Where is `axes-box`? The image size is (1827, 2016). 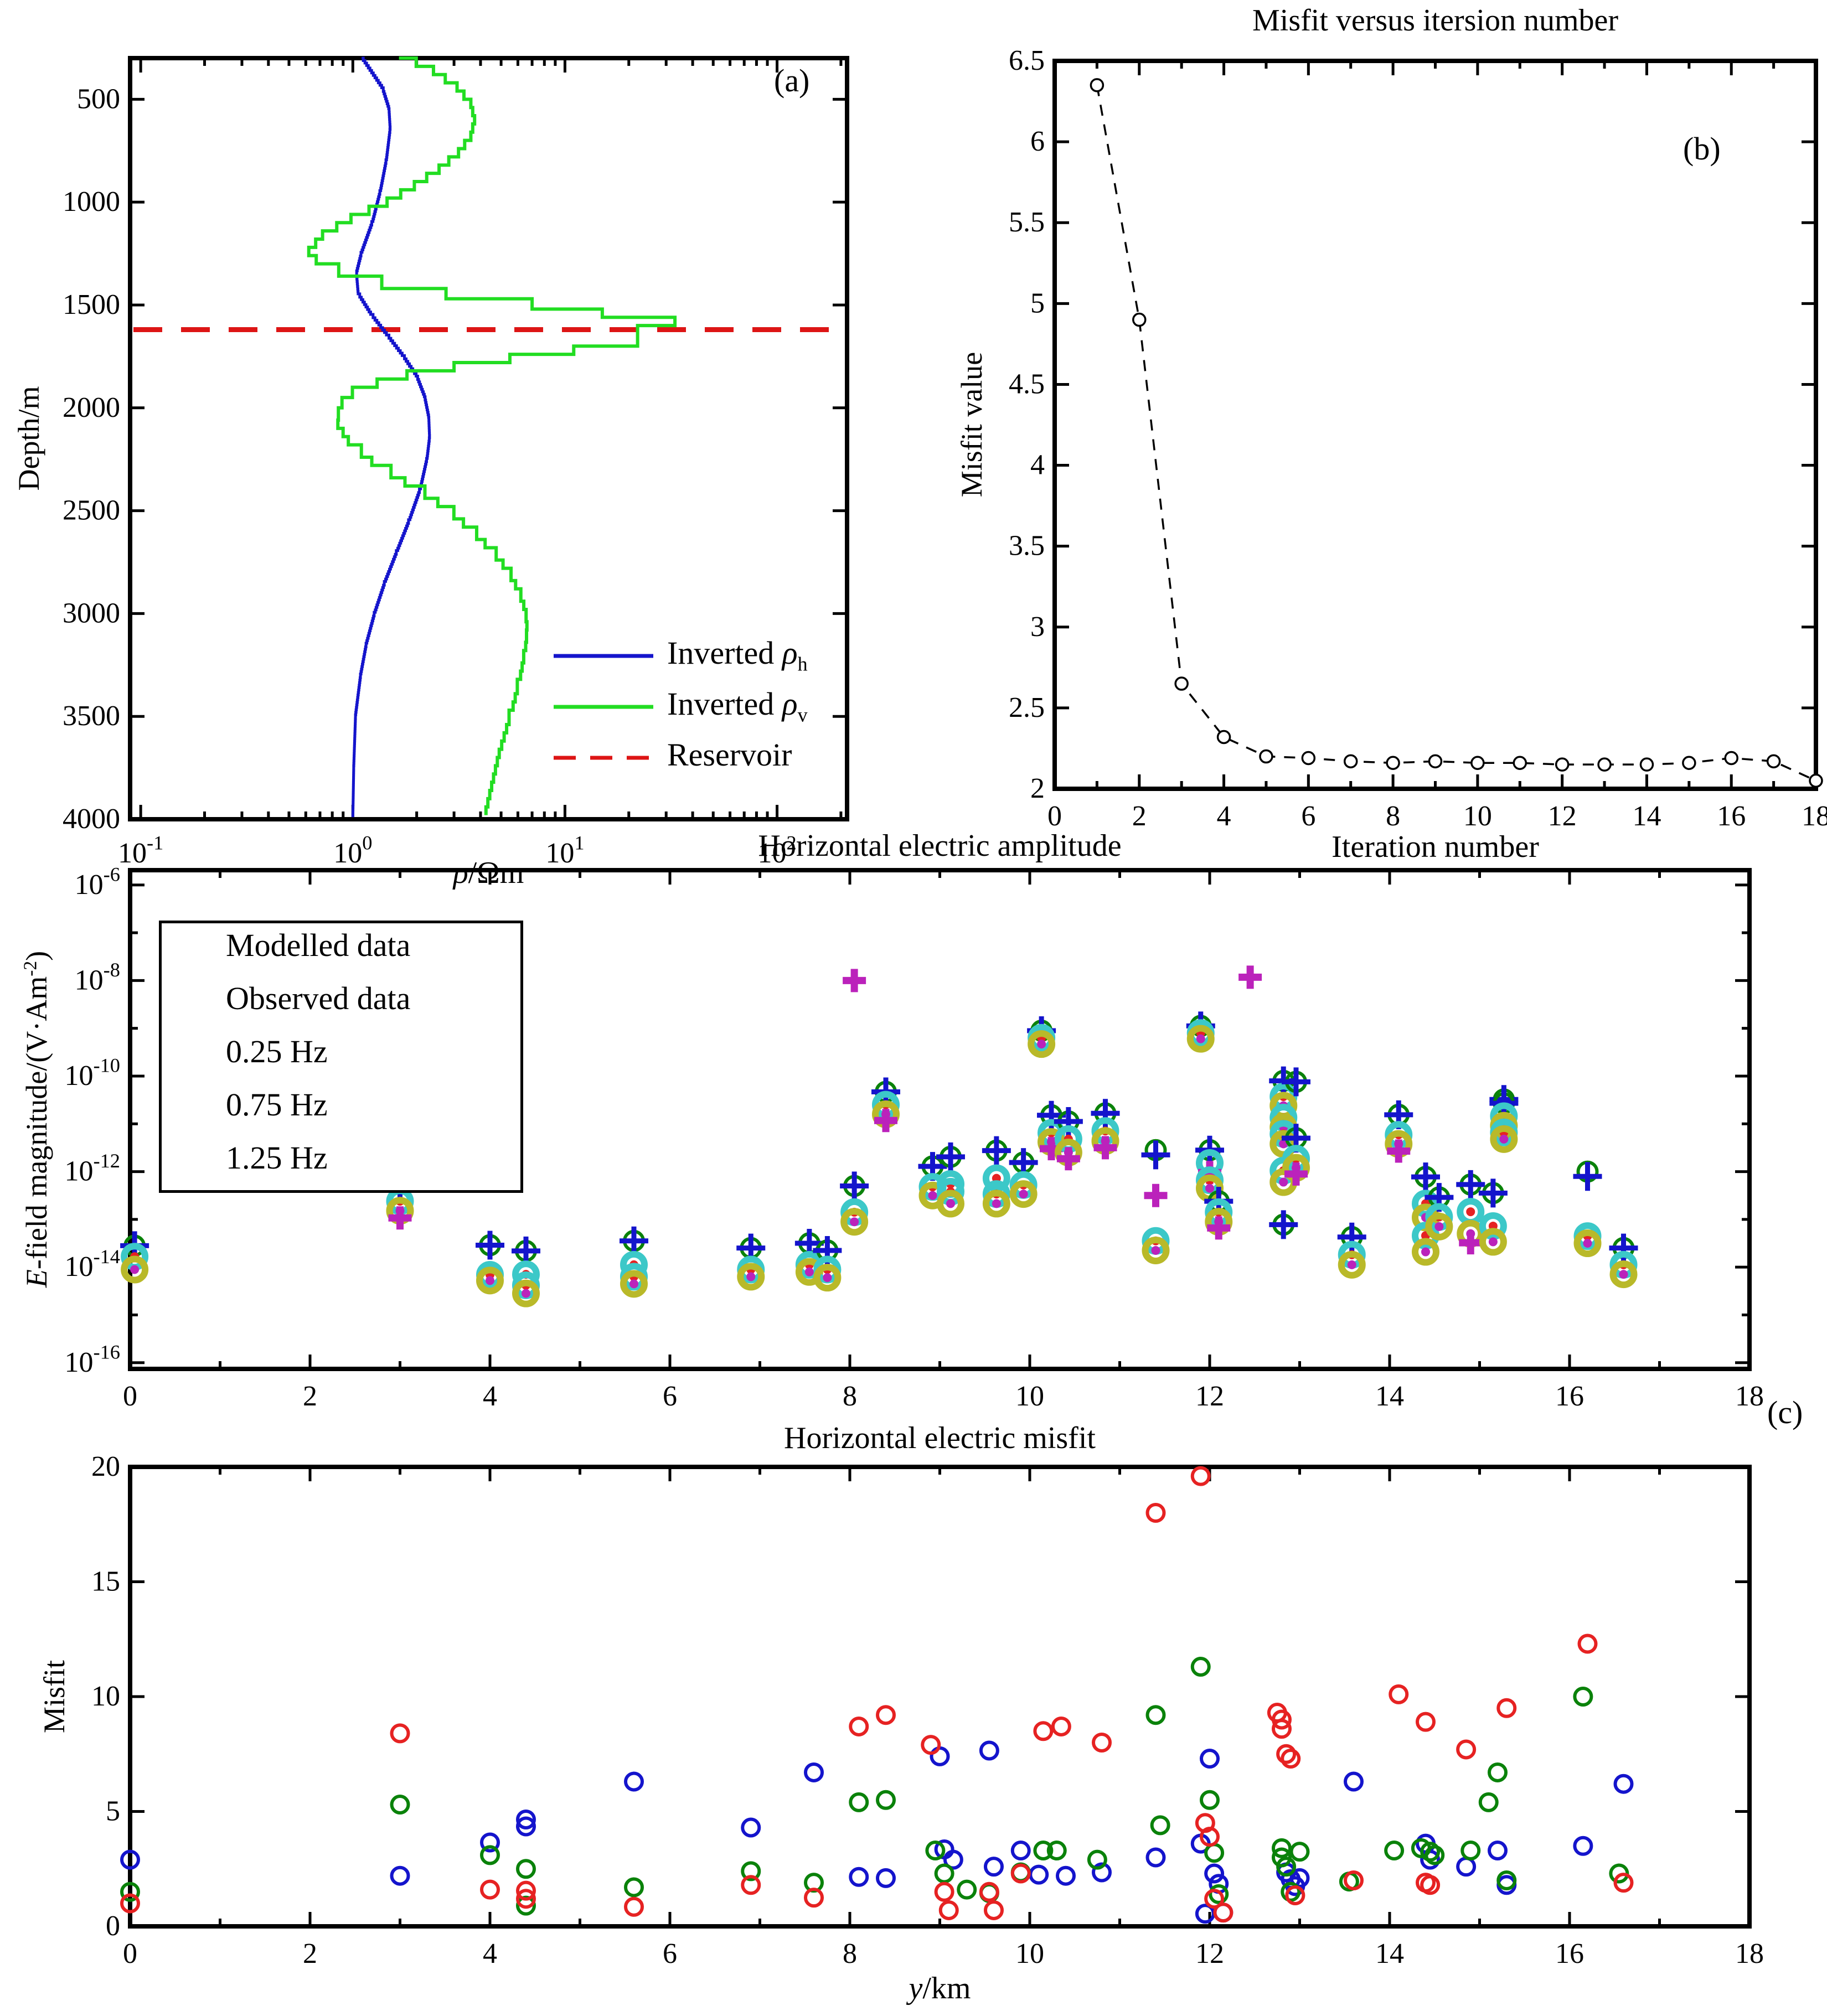
axes-box is located at coordinates (488, 438).